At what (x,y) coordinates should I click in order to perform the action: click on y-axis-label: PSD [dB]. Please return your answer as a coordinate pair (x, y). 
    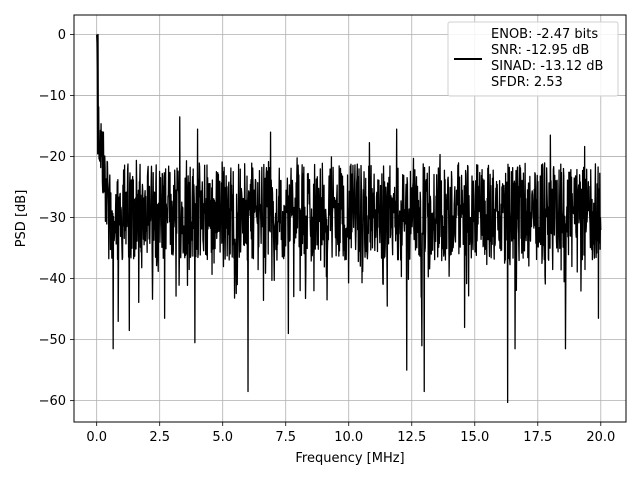
    Looking at the image, I should click on (21, 219).